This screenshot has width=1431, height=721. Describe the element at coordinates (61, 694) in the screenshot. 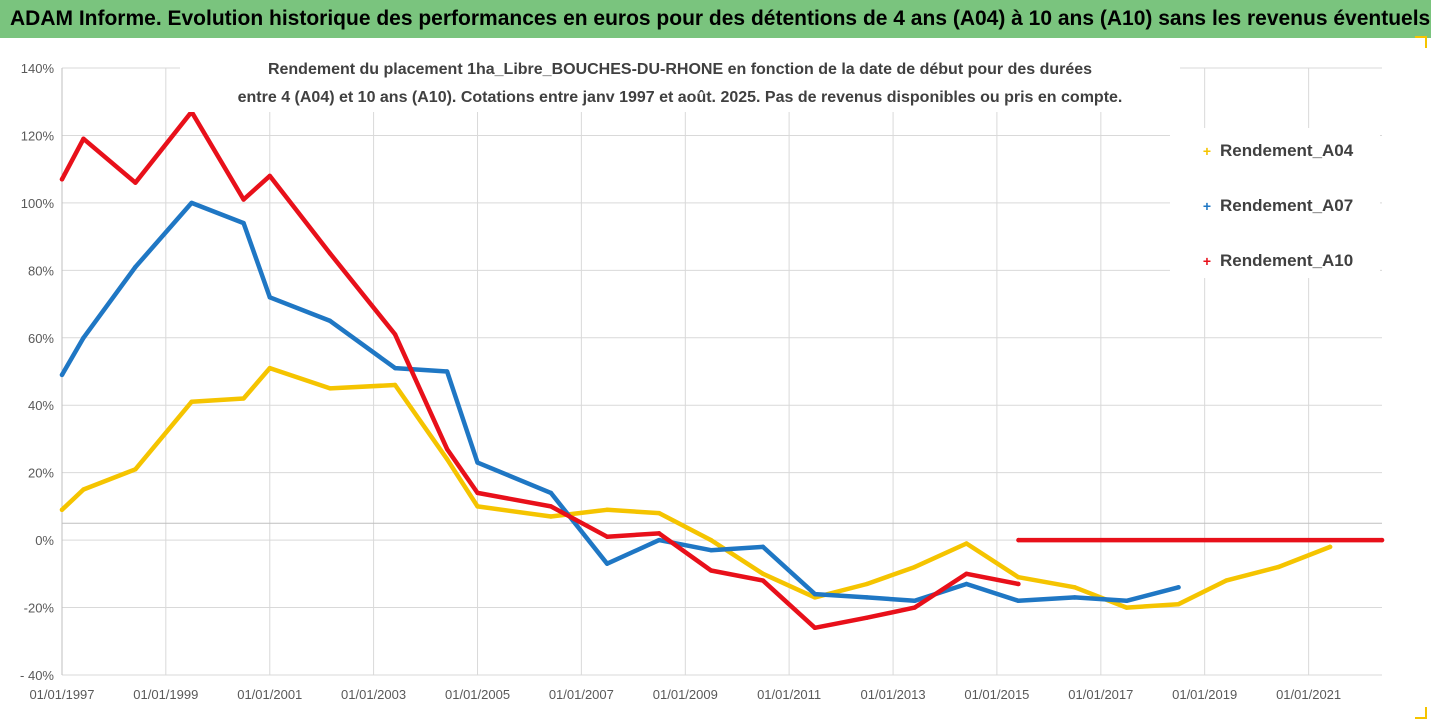

I see `x-tick-label: 01/01/1997` at that location.